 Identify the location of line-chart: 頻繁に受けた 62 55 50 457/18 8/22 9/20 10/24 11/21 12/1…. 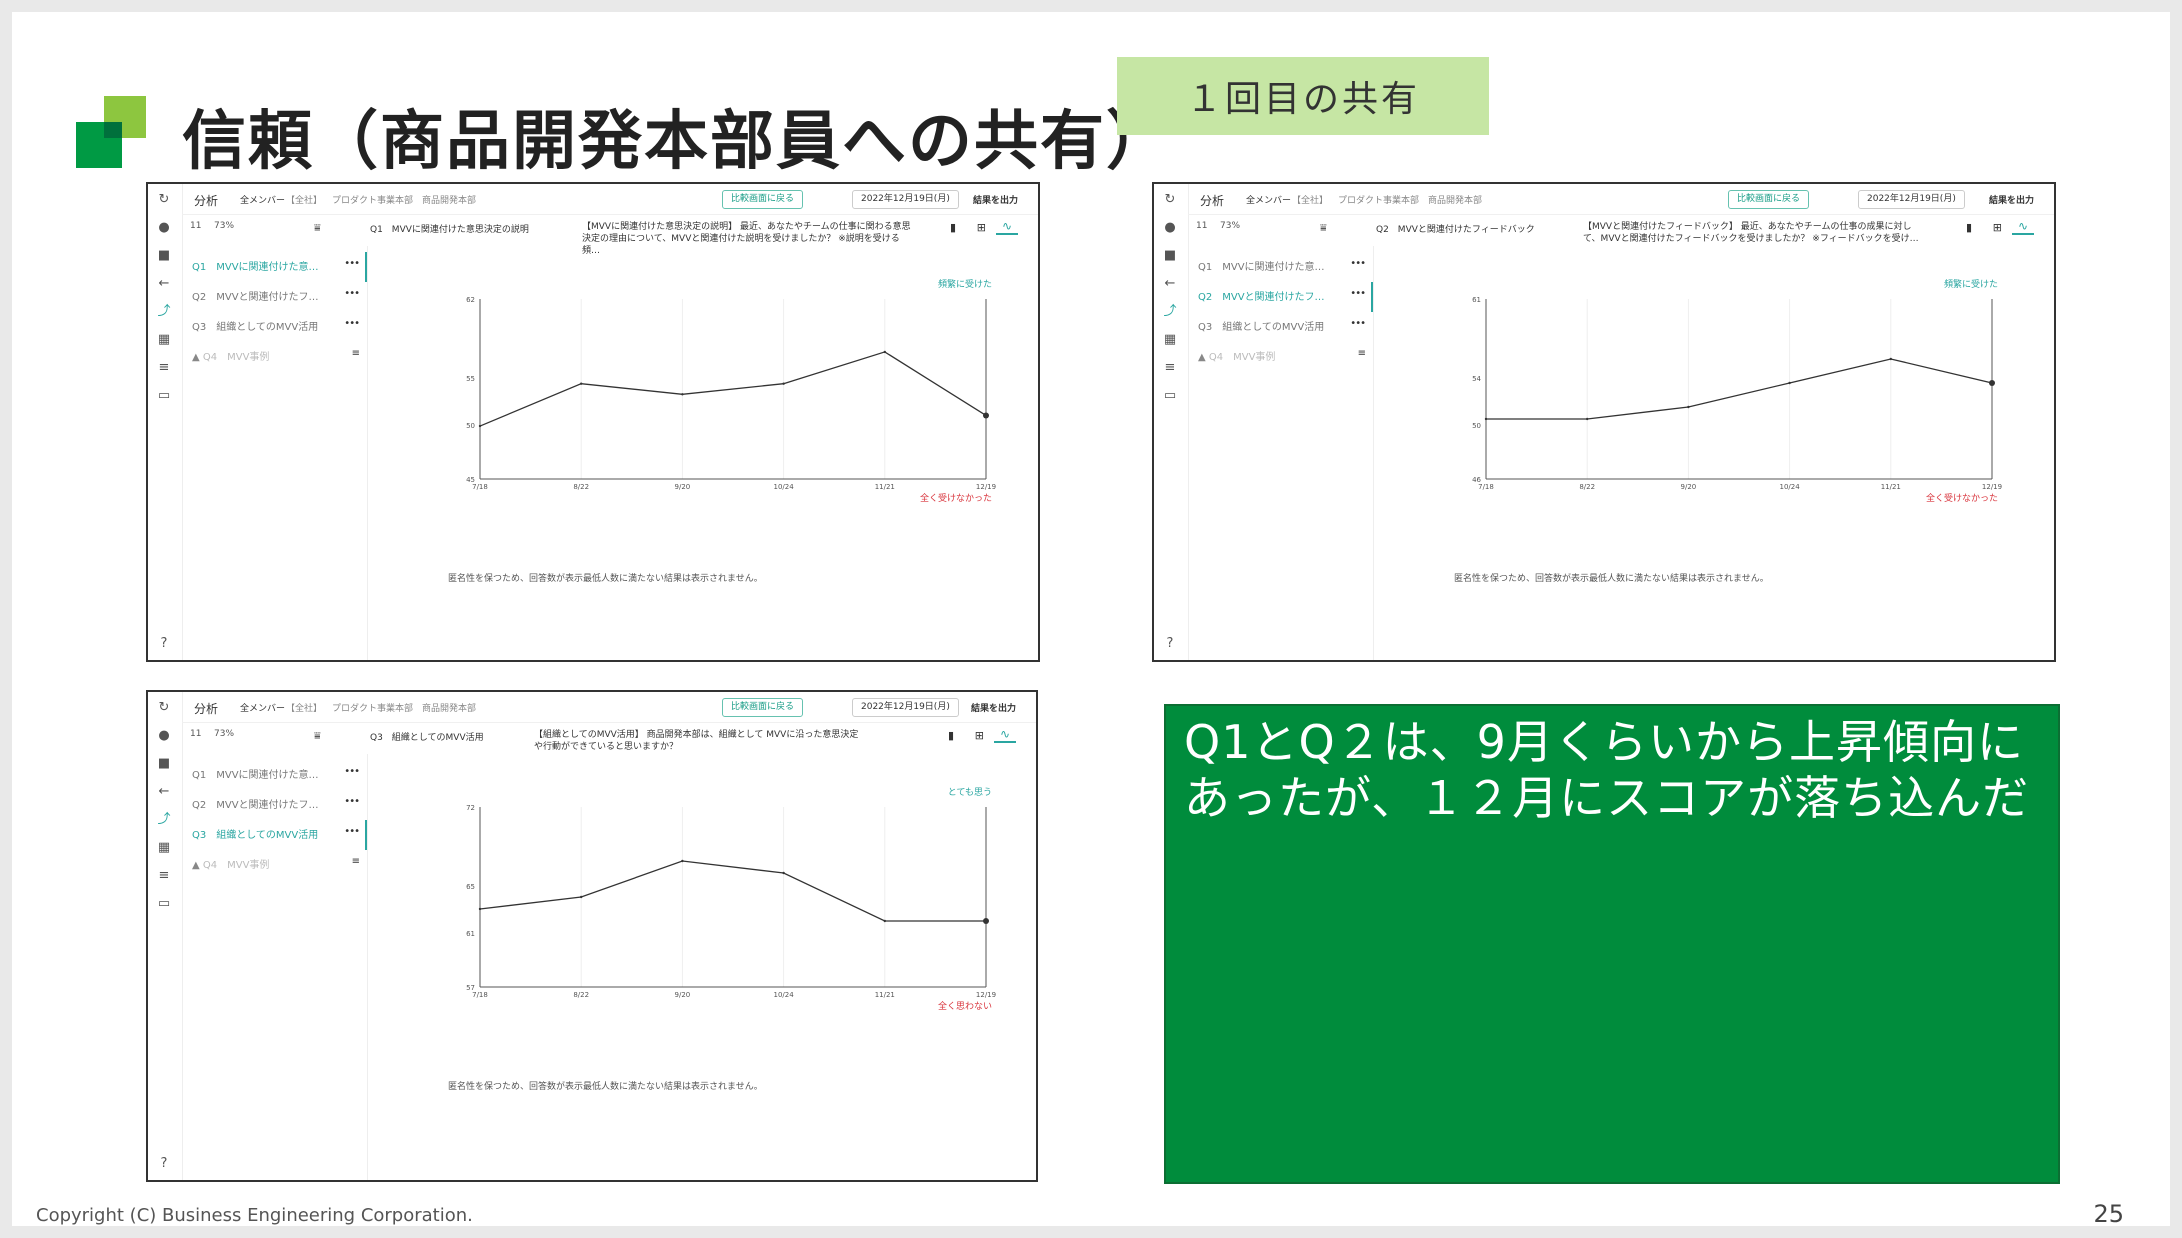
(731, 391).